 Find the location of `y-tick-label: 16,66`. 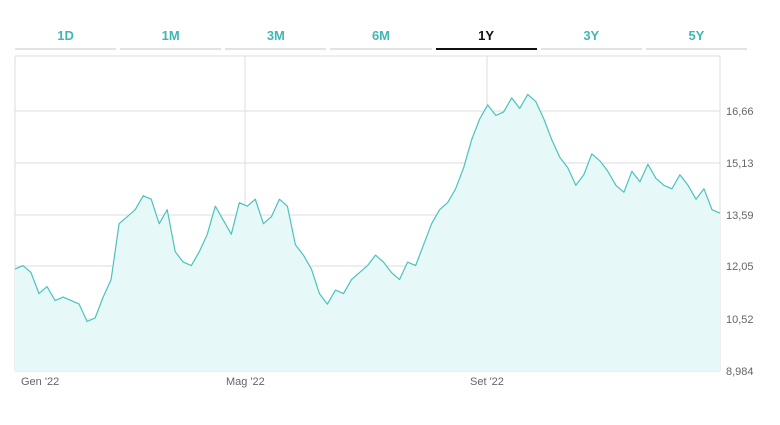

y-tick-label: 16,66 is located at coordinates (740, 112).